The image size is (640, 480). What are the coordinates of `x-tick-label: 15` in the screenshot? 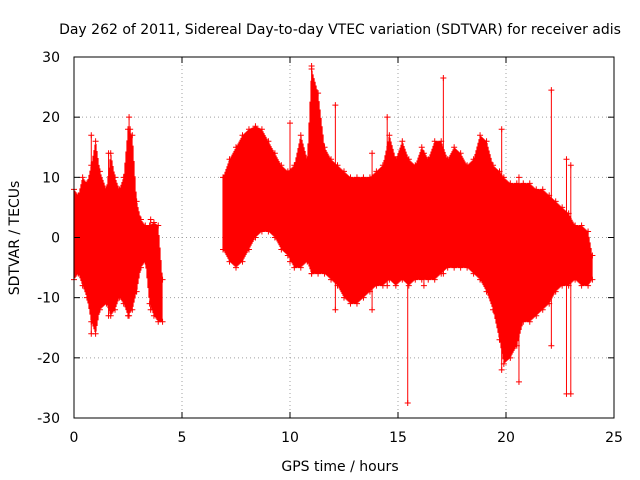 It's located at (398, 438).